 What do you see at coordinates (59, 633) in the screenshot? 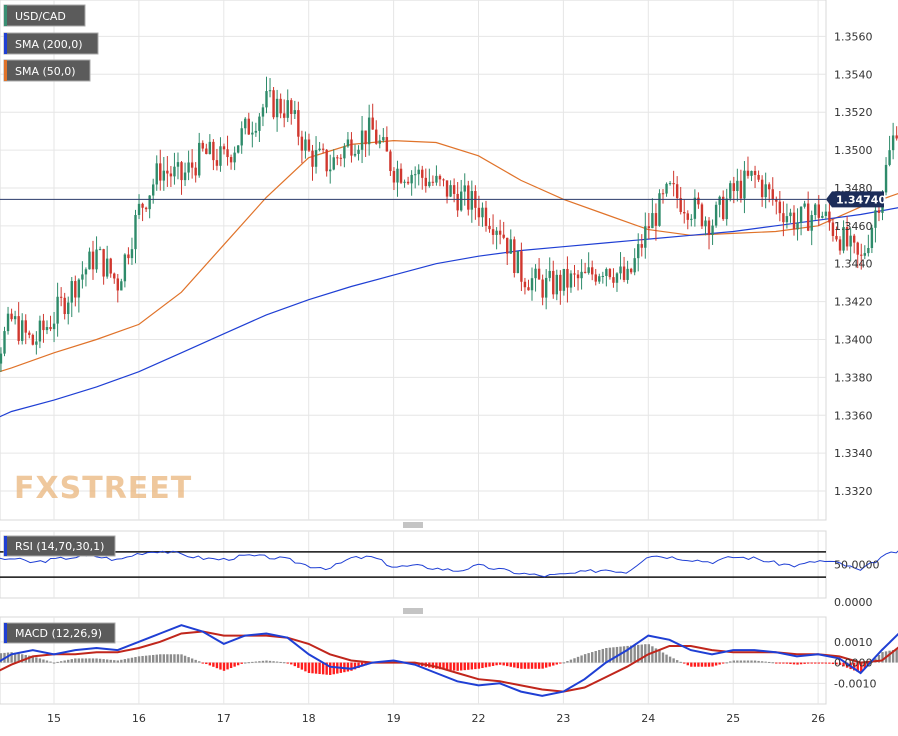
I see `legend-macd: MACD (12,26,9)` at bounding box center [59, 633].